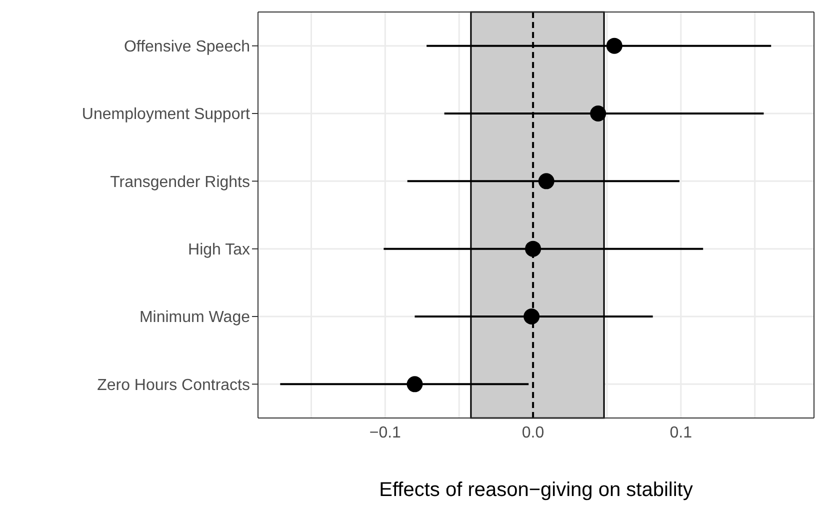  I want to click on x-axis-title: Effects of reason−giving on stability, so click(536, 490).